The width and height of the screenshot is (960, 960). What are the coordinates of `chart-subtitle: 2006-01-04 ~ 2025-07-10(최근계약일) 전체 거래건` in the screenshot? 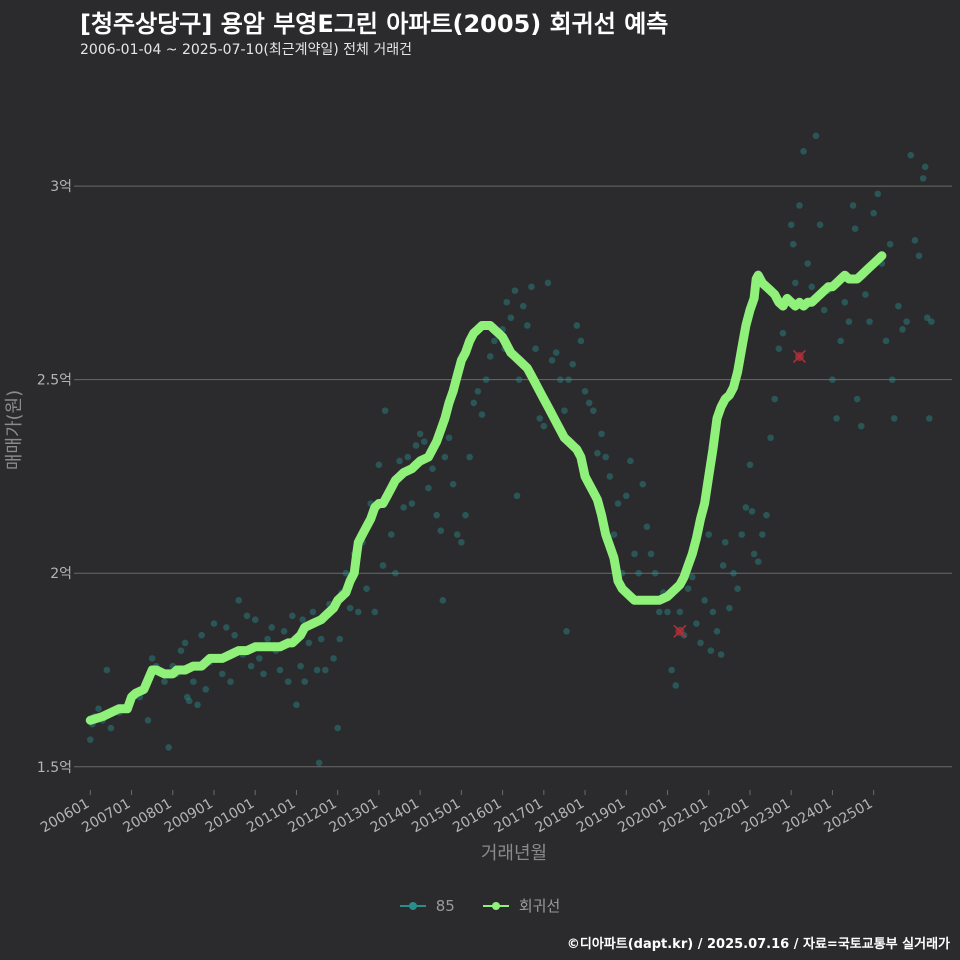 It's located at (246, 50).